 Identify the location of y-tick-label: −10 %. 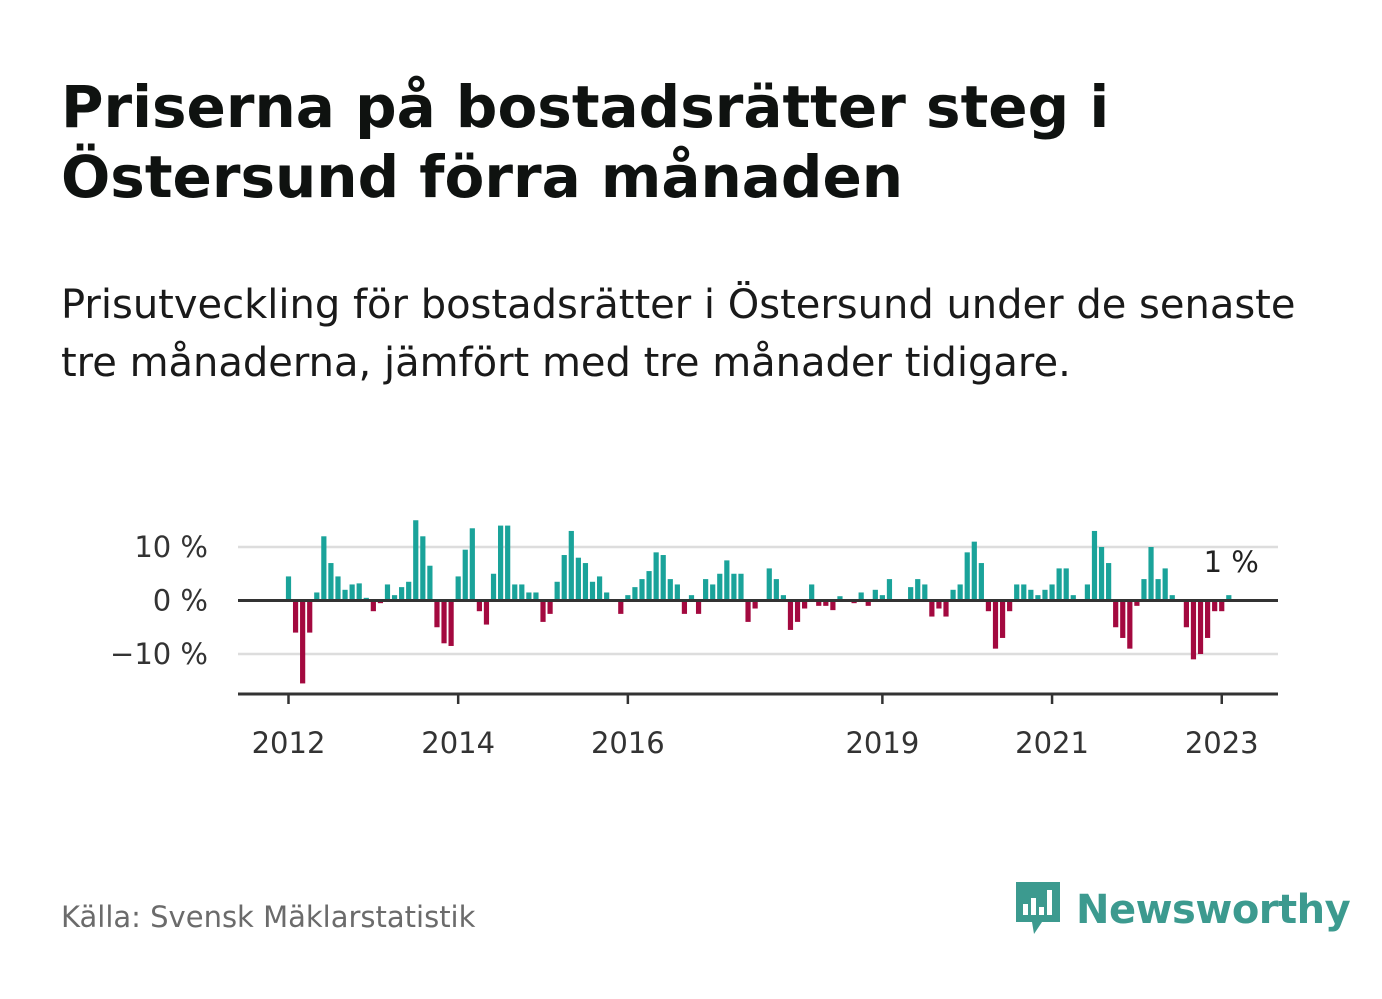
(159, 654).